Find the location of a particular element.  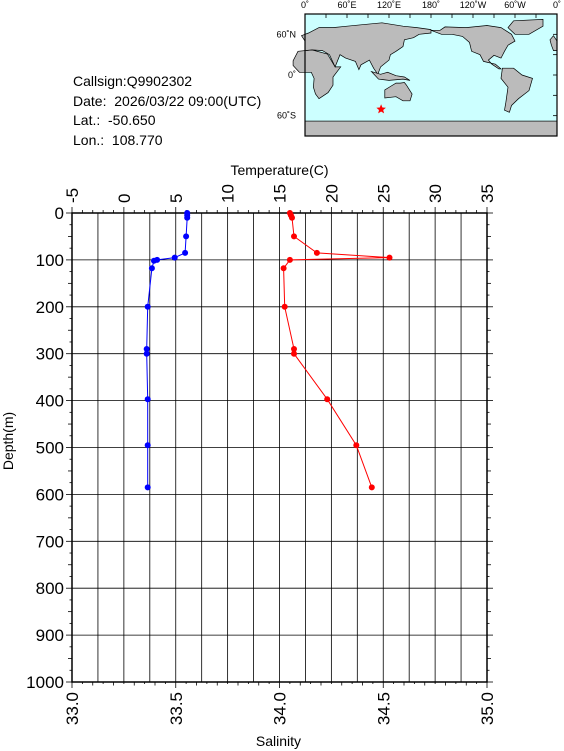

map-lat-label: 60˚S is located at coordinates (286, 116).